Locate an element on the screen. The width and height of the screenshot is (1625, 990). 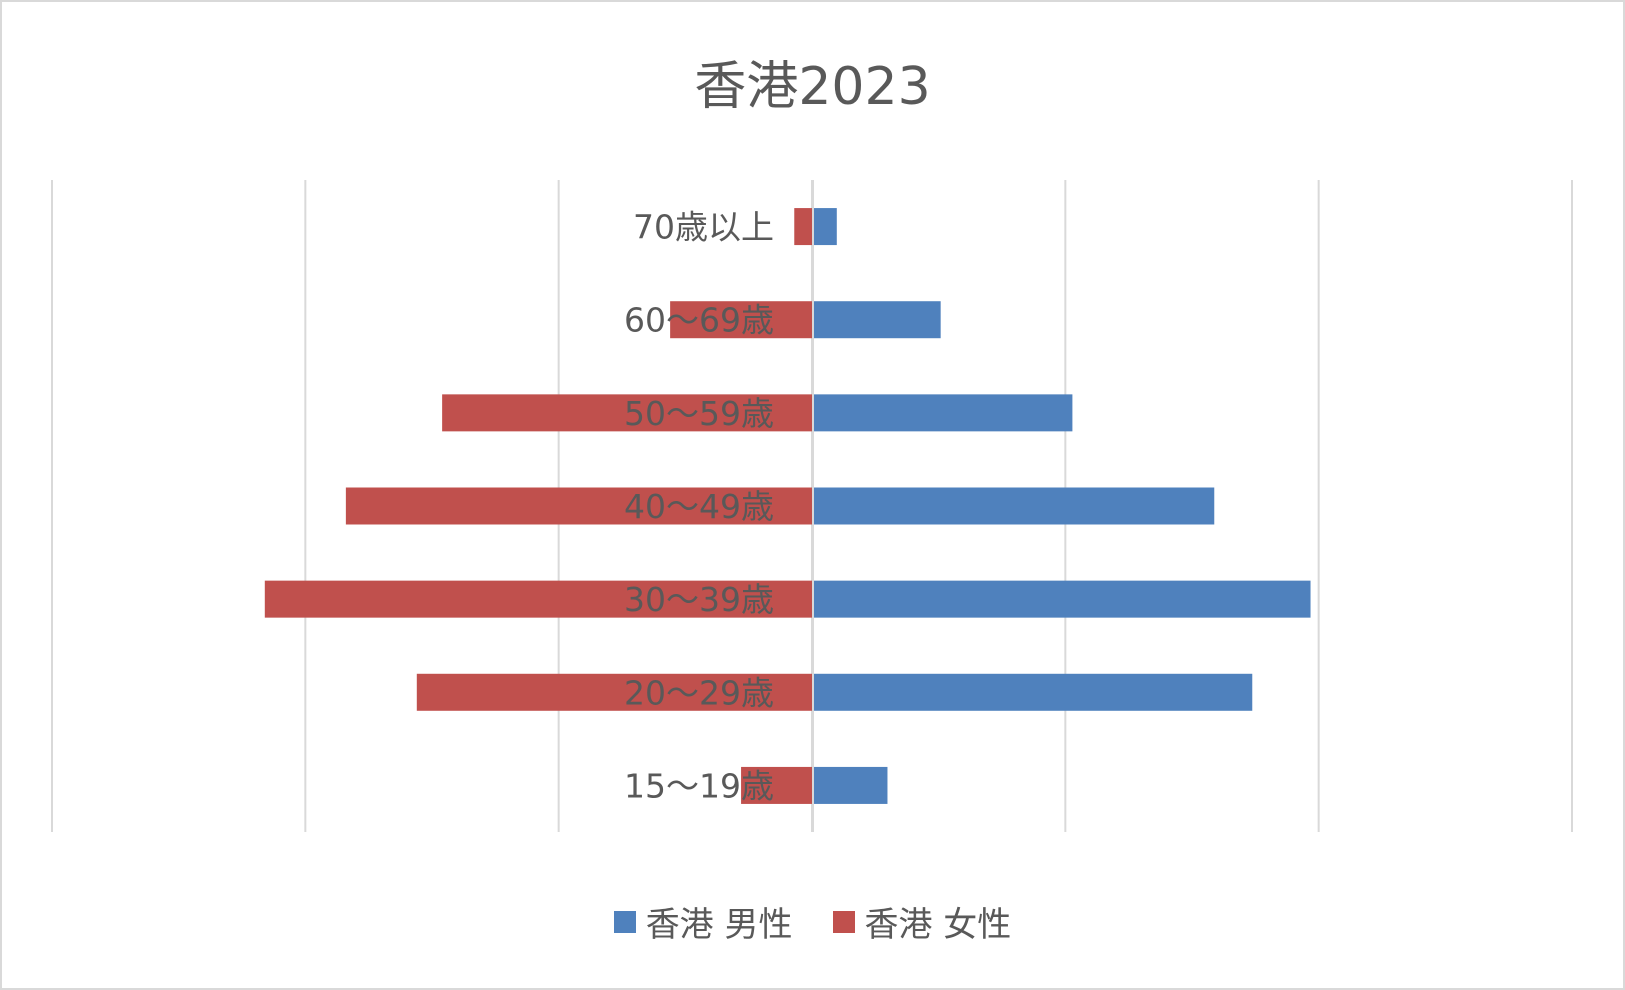
legend-item-female: 香港 女性 is located at coordinates (922, 921).